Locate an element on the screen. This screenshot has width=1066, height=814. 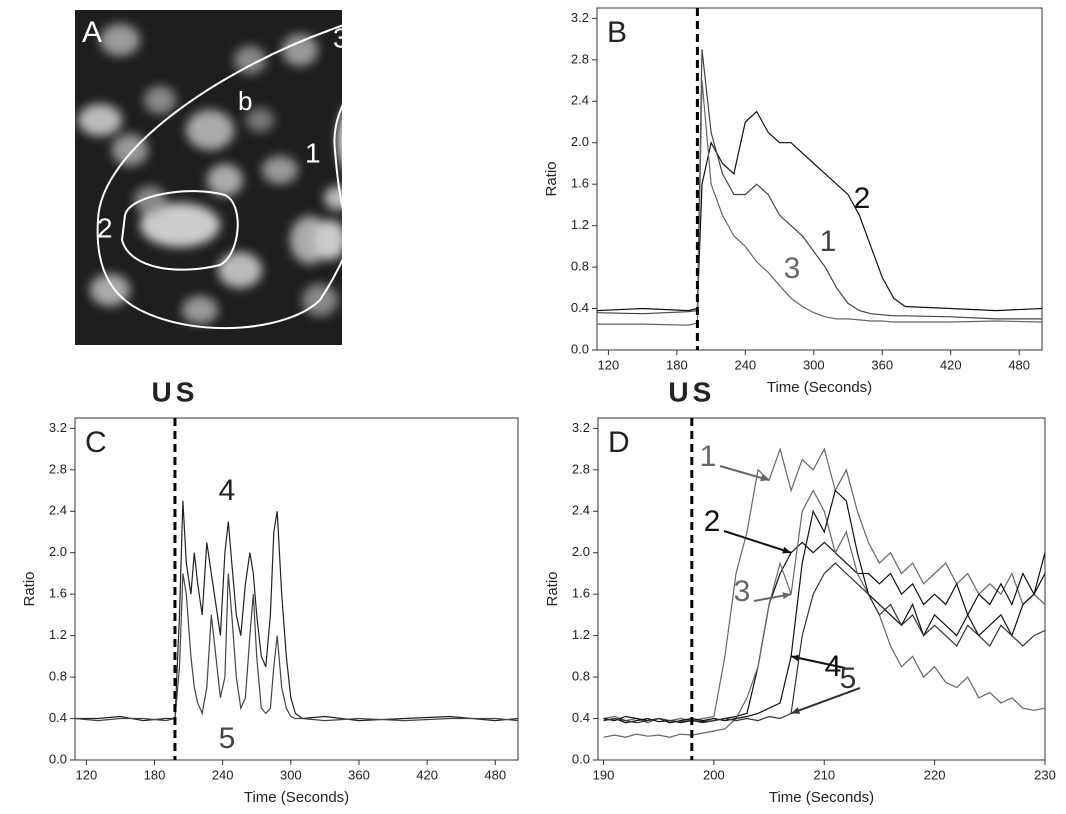
cell-label: 1 is located at coordinates (313, 152).